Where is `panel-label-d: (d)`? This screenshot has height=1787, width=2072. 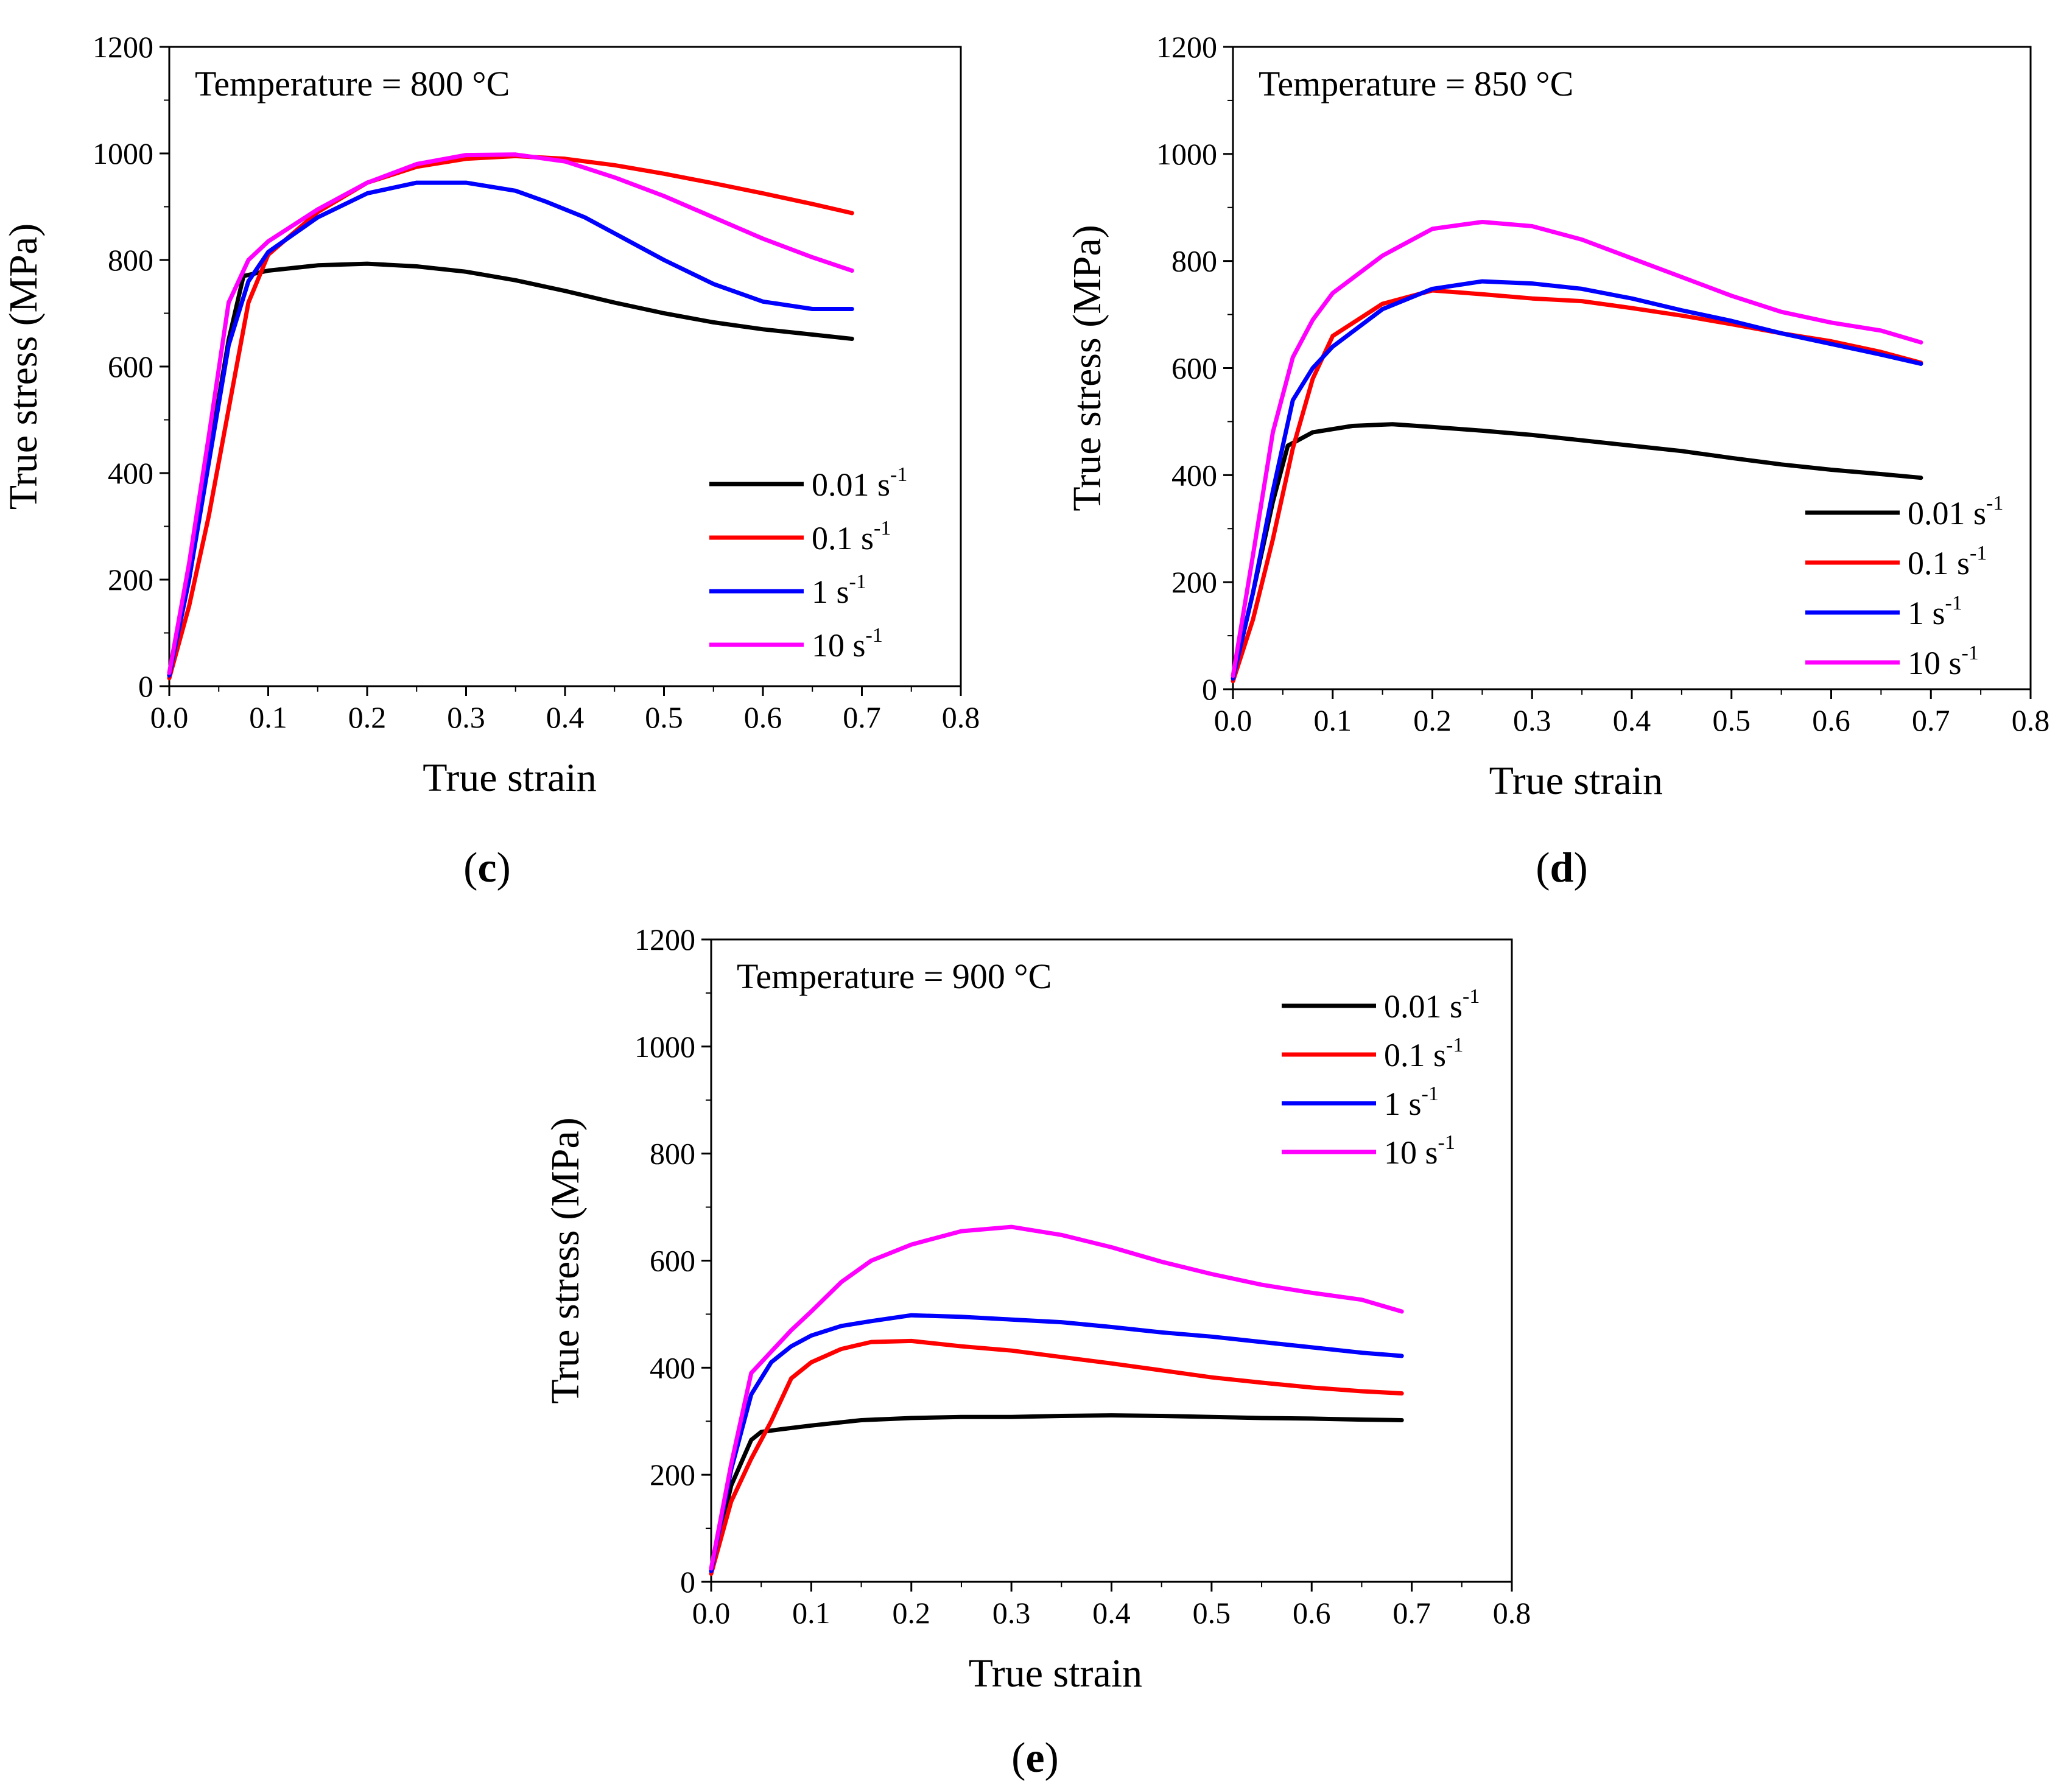
panel-label-d: (d) is located at coordinates (1562, 867).